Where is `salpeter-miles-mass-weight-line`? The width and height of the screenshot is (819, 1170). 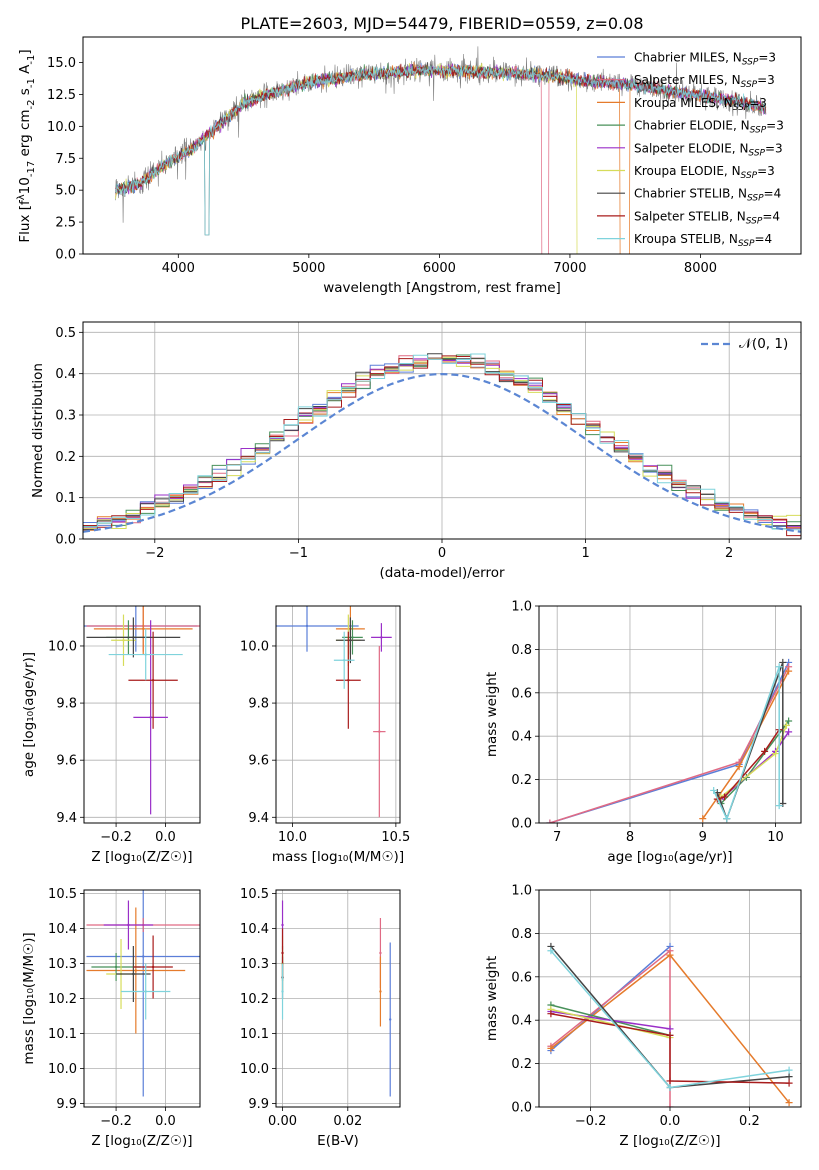 salpeter-miles-mass-weight-line is located at coordinates (610, 1028).